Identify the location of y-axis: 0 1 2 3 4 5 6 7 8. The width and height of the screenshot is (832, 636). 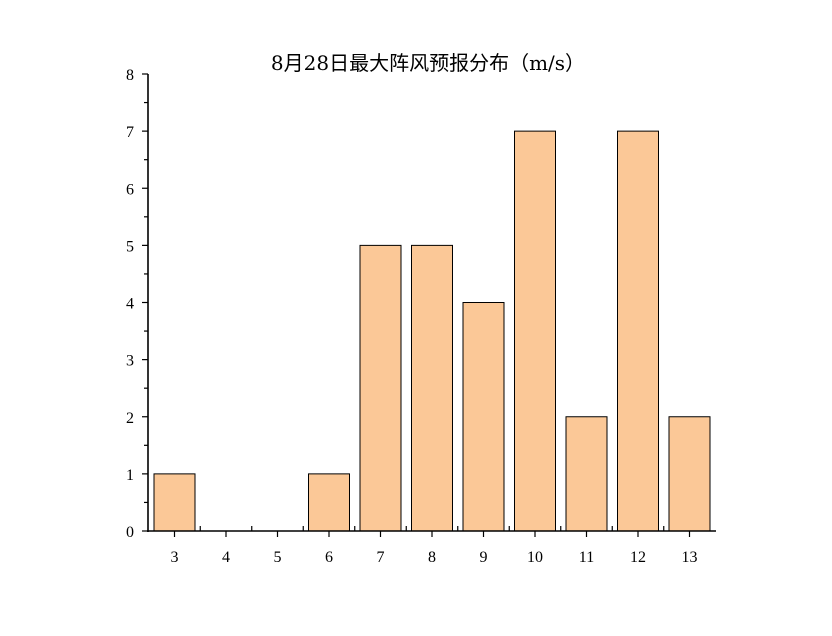
(137, 304).